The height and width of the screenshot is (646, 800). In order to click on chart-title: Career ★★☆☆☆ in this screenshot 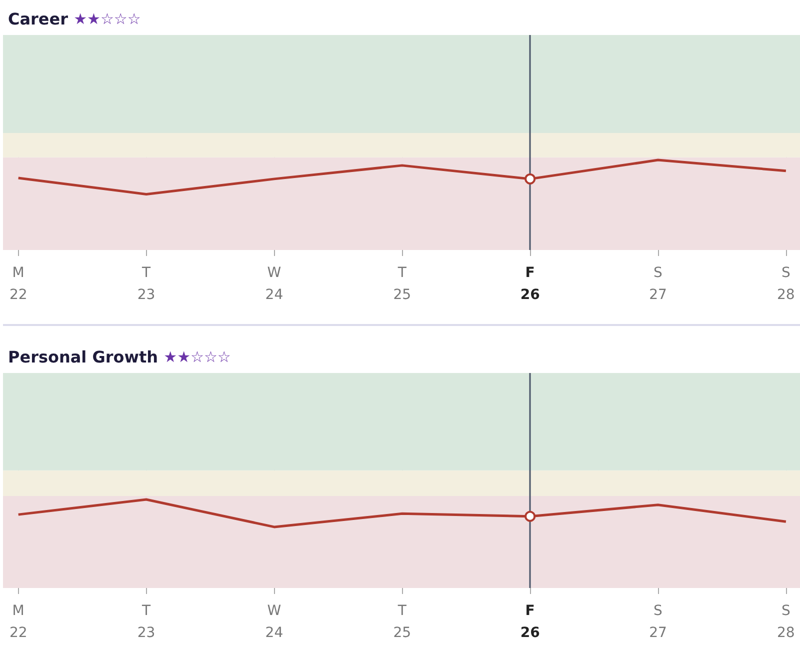, I will do `click(74, 19)`.